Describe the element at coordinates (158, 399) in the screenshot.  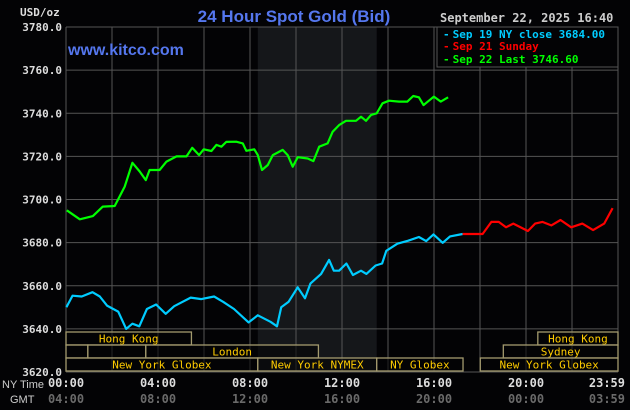
I see `x-tick-label-gmt: 08:00` at that location.